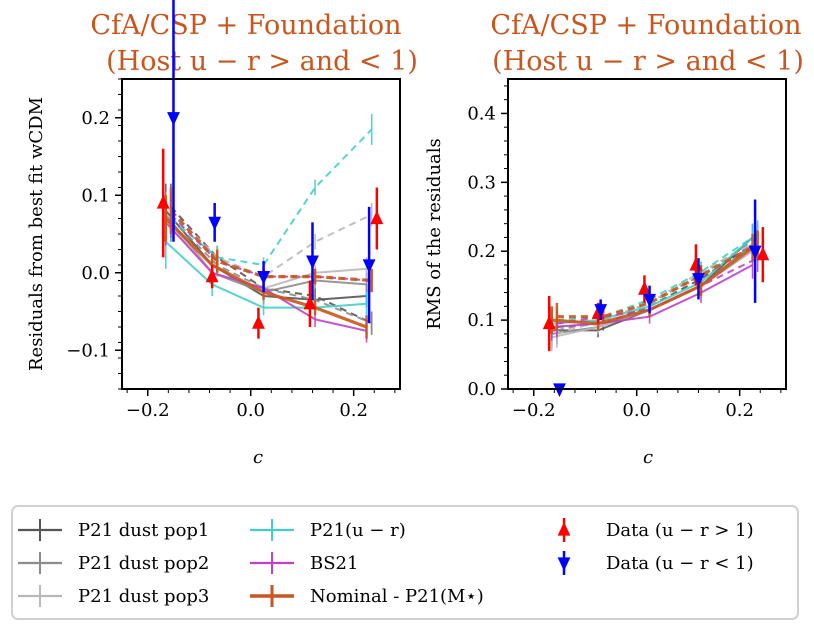 Image resolution: width=814 pixels, height=631 pixels. I want to click on legend-pop1-label: P21 dust pop1, so click(143, 530).